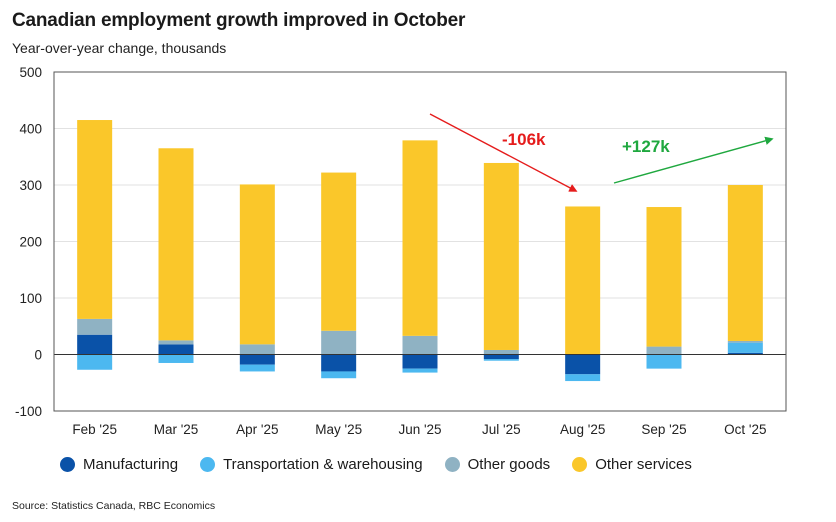 Image resolution: width=836 pixels, height=522 pixels. I want to click on x-tick-label: Feb '25, so click(94, 429).